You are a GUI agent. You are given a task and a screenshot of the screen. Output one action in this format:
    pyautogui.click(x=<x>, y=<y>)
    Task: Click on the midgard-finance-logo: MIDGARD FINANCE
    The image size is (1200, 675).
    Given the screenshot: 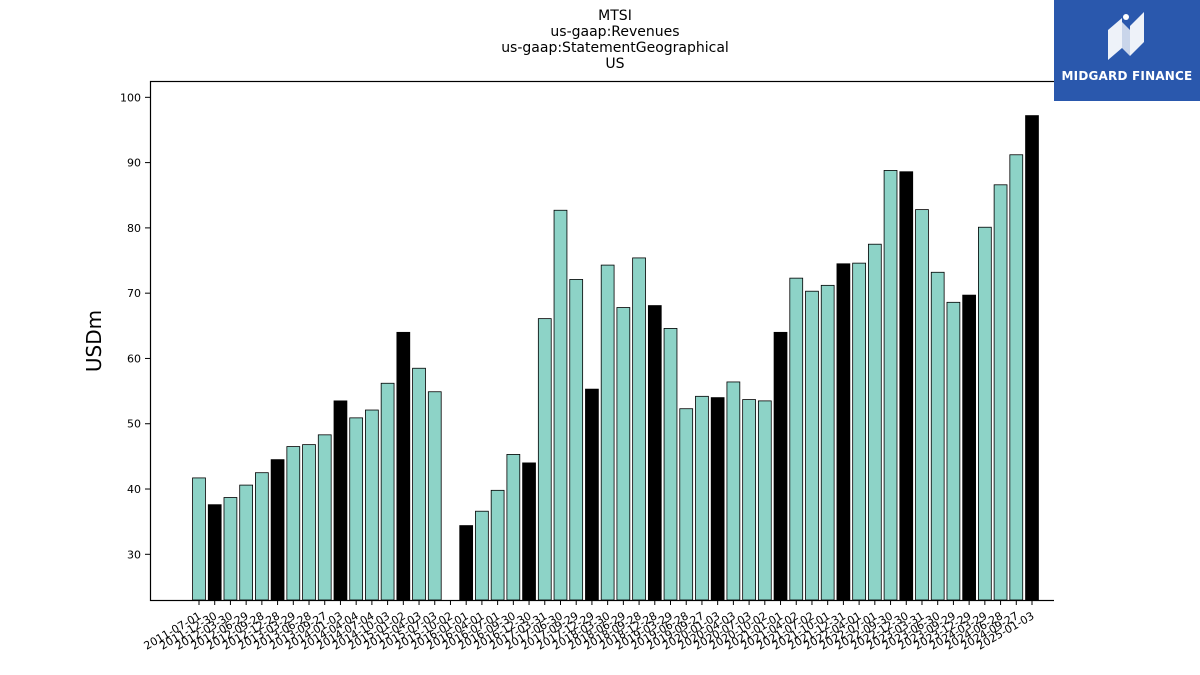 What is the action you would take?
    pyautogui.click(x=1127, y=50)
    